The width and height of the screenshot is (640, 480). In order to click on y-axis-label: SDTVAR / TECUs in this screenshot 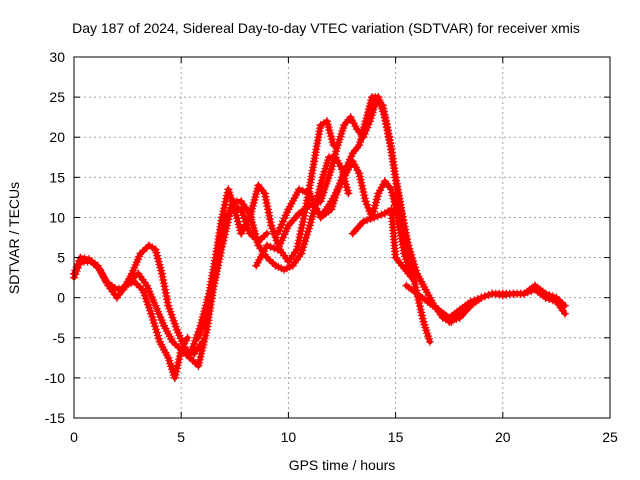, I will do `click(14, 238)`.